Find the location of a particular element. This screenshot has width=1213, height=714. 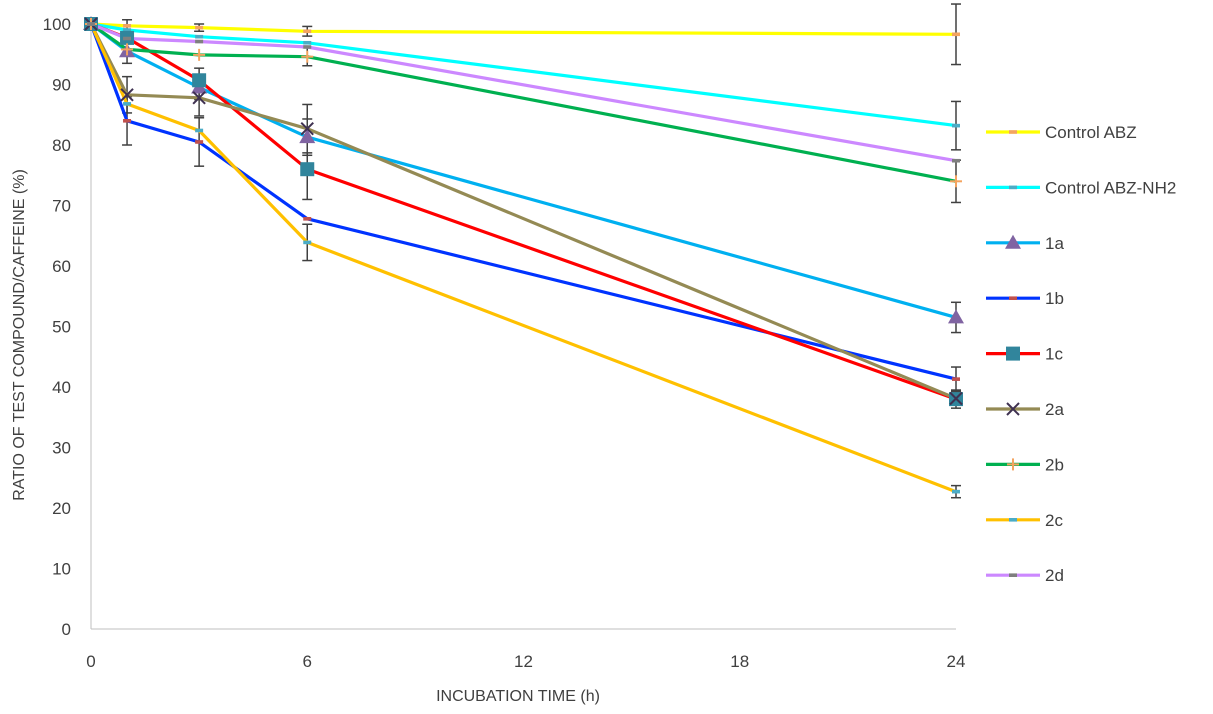

legend-label: 1c is located at coordinates (1054, 354).